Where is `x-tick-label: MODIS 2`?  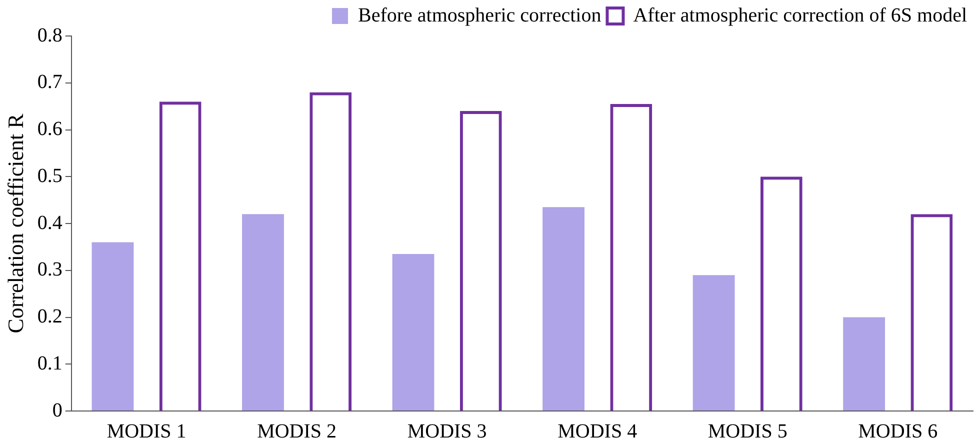
x-tick-label: MODIS 2 is located at coordinates (297, 431).